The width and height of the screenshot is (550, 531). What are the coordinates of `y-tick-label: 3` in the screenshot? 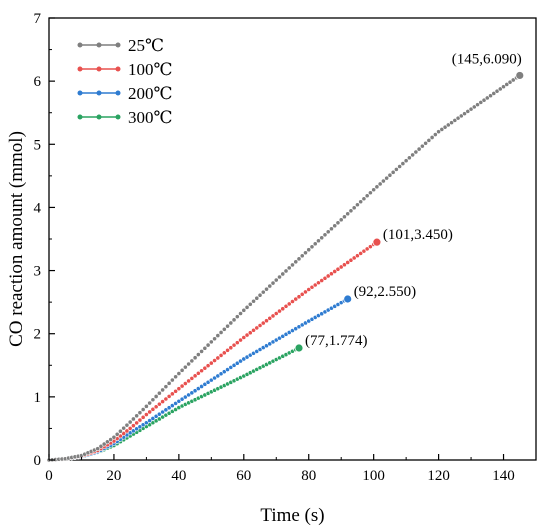 It's located at (38, 272).